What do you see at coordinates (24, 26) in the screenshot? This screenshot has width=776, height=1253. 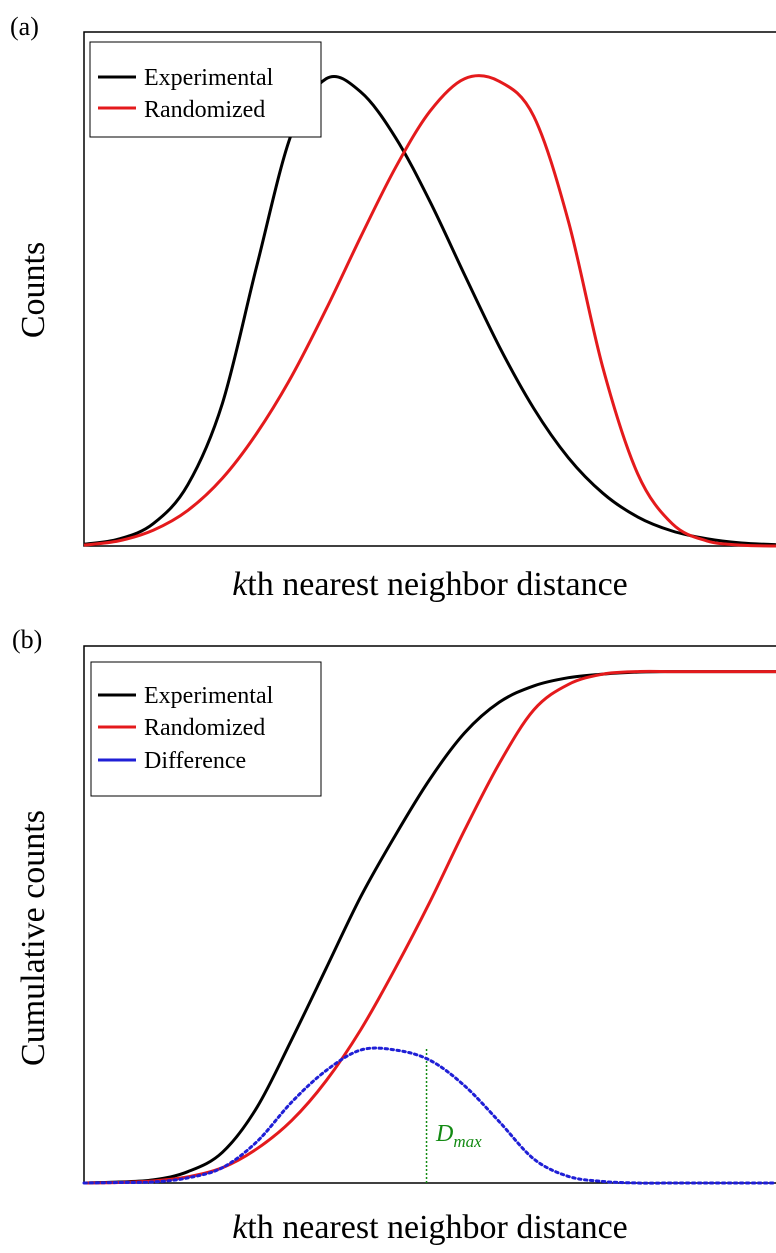 I see `panel-a-label: (a)` at bounding box center [24, 26].